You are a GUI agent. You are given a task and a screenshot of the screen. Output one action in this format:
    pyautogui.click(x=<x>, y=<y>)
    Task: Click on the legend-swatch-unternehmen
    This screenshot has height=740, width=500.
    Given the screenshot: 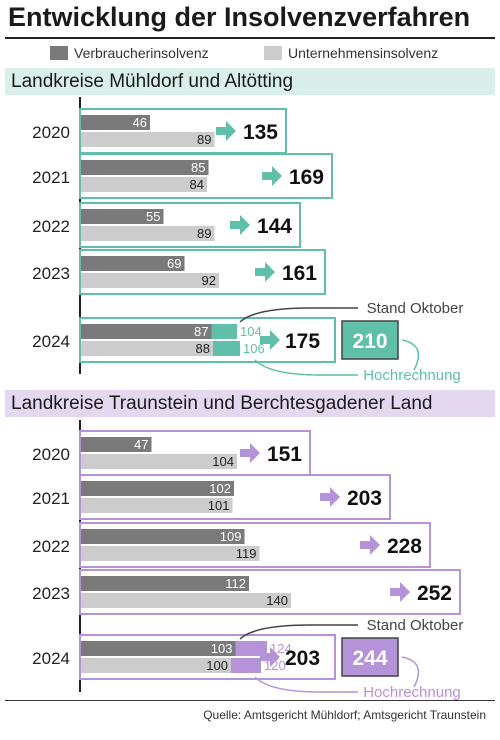 What is the action you would take?
    pyautogui.click(x=273, y=53)
    